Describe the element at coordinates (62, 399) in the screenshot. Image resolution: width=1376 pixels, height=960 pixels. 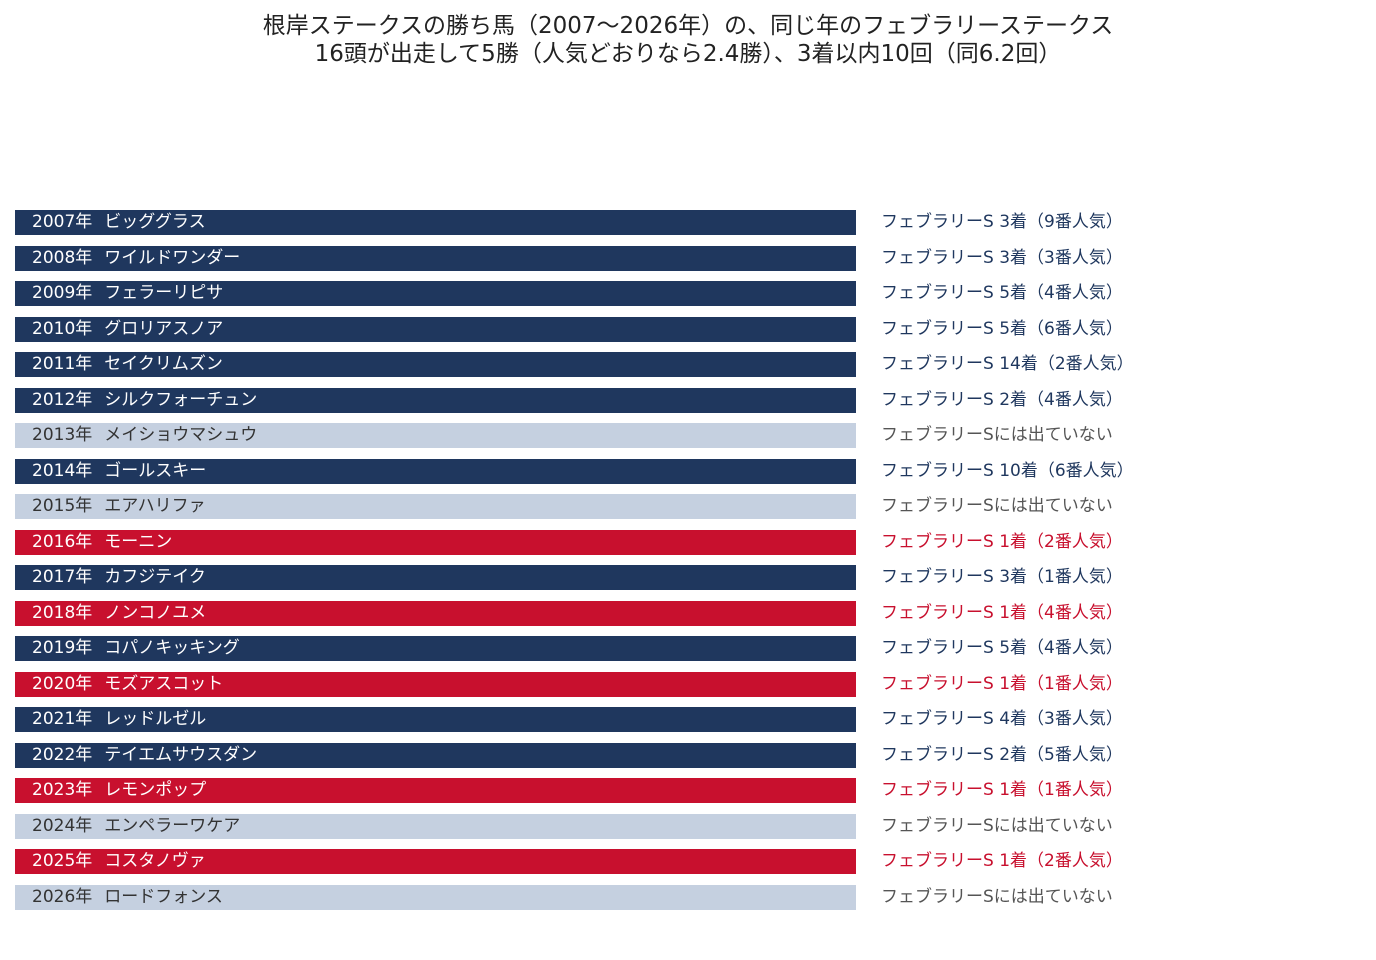
I see `row-year: 2012年` at that location.